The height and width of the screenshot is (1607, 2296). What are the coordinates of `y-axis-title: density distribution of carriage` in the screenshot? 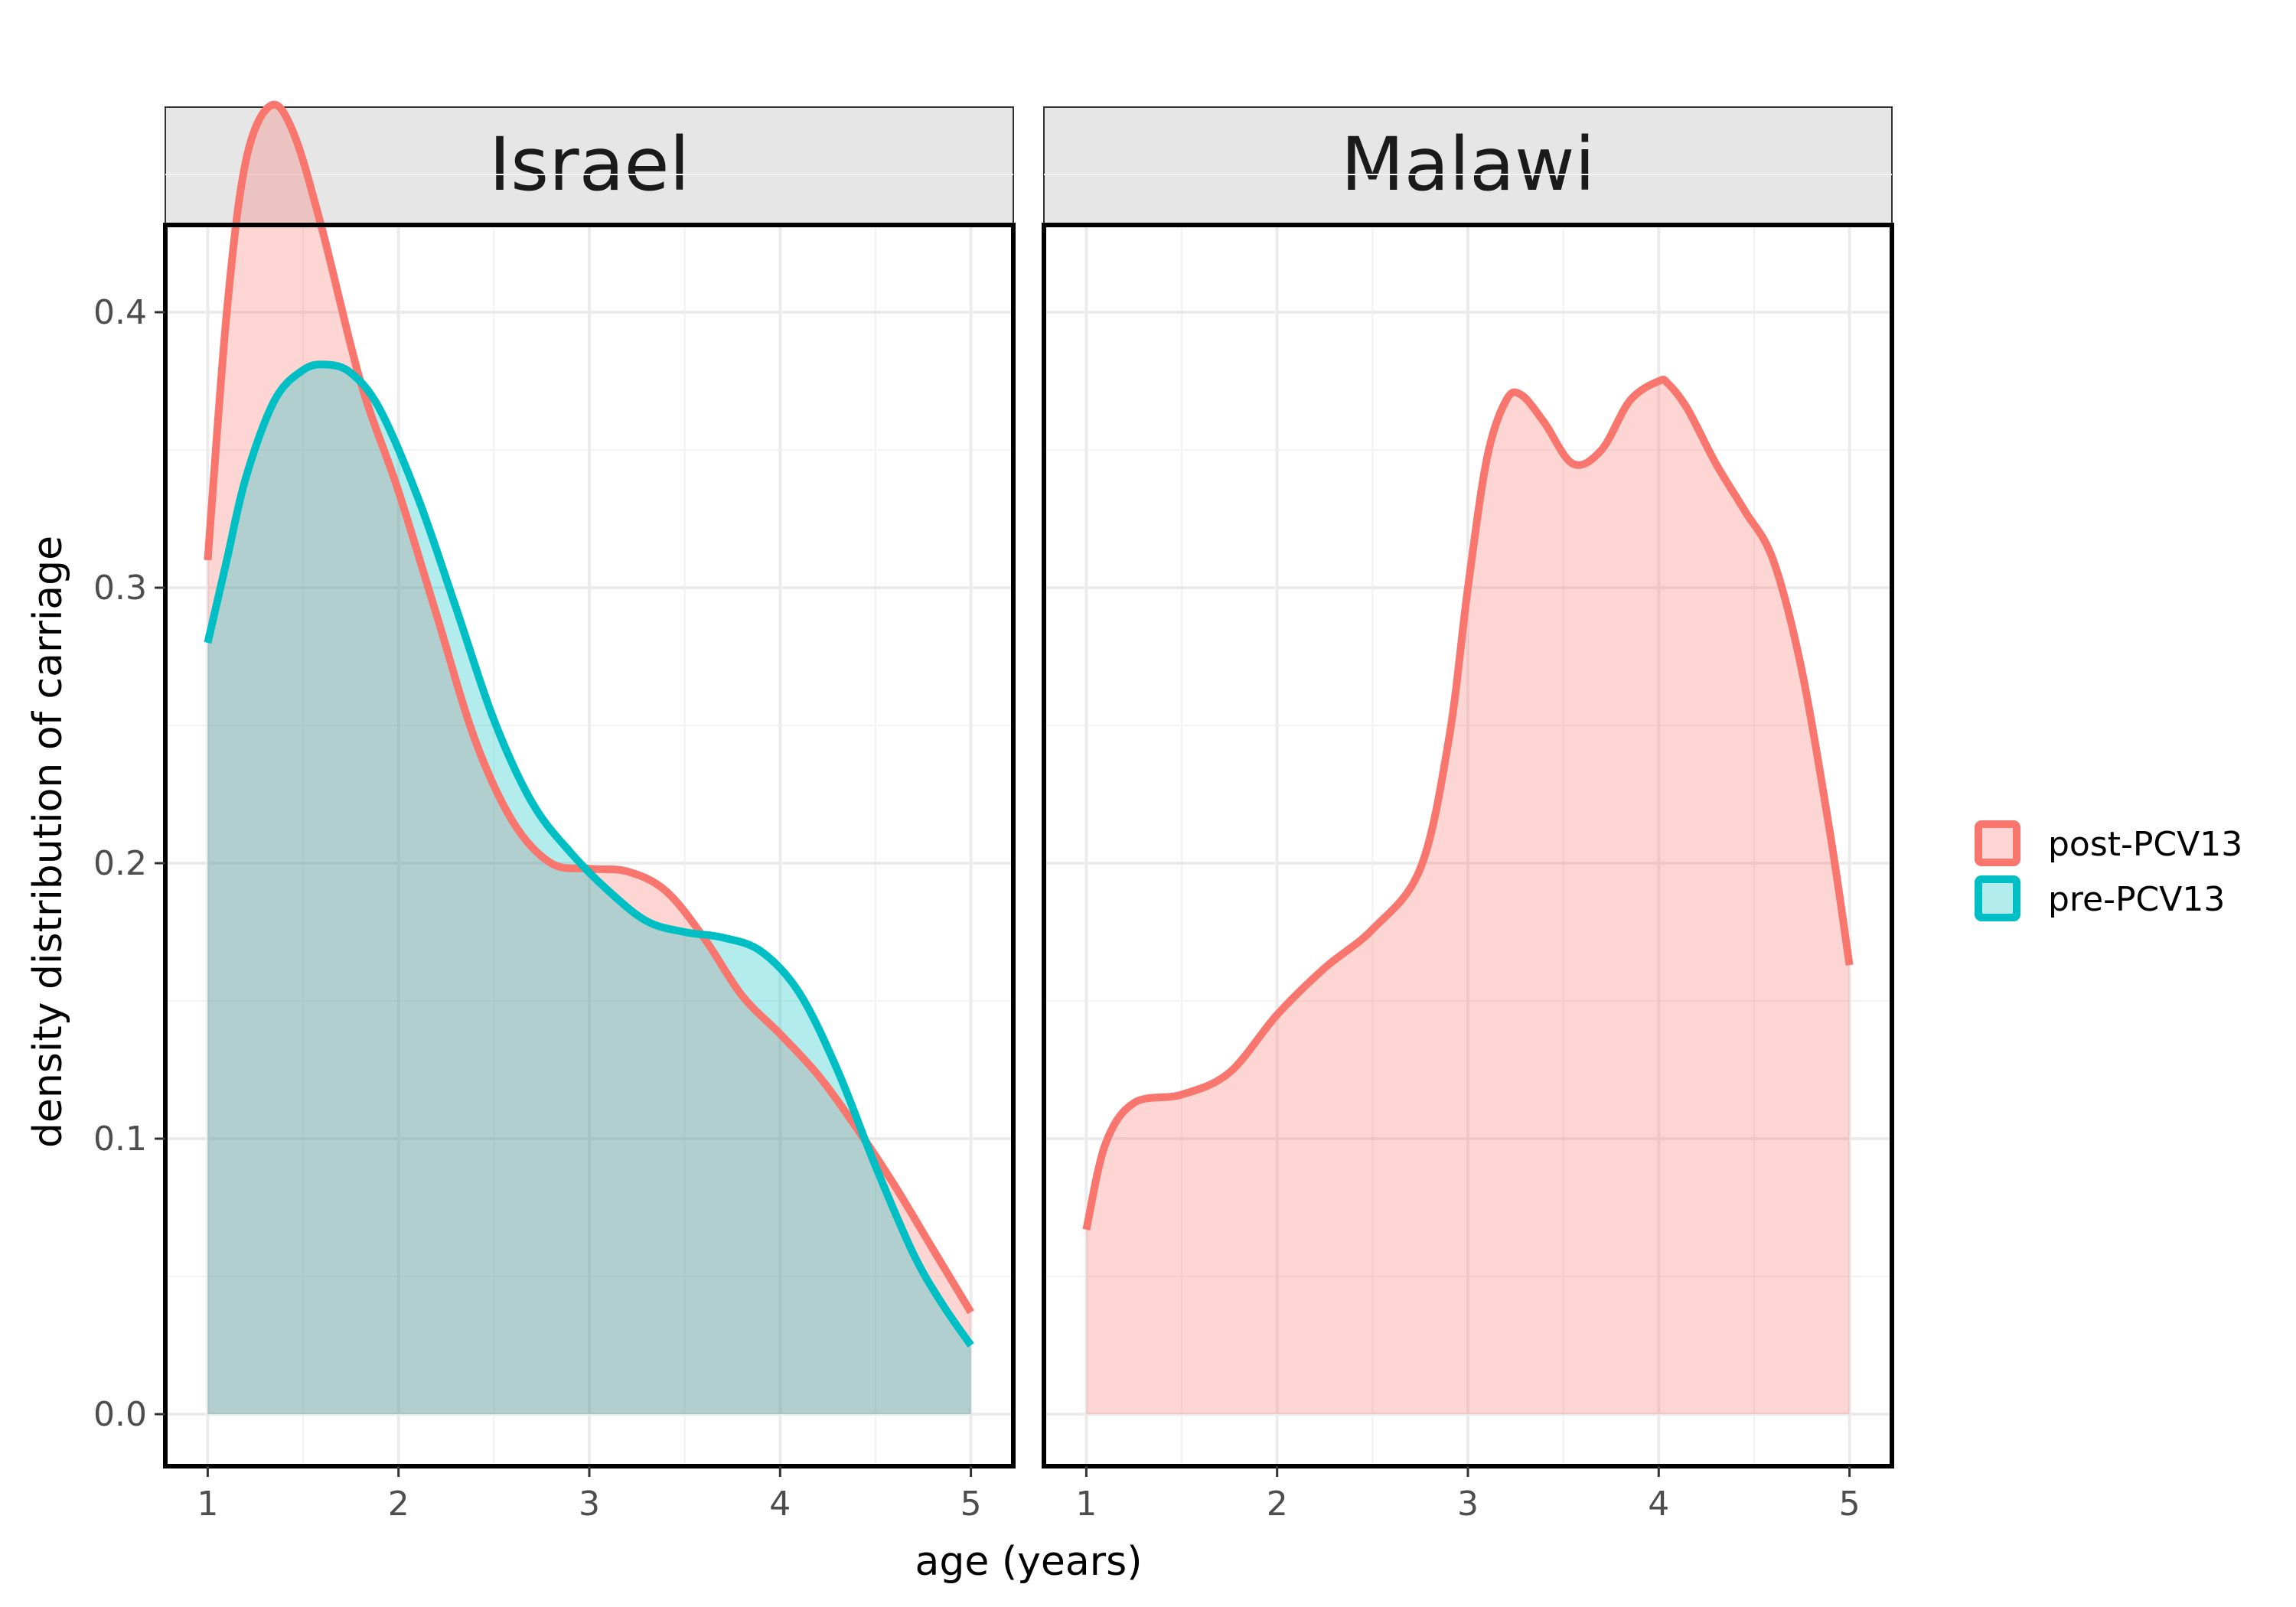 It's located at (48, 842).